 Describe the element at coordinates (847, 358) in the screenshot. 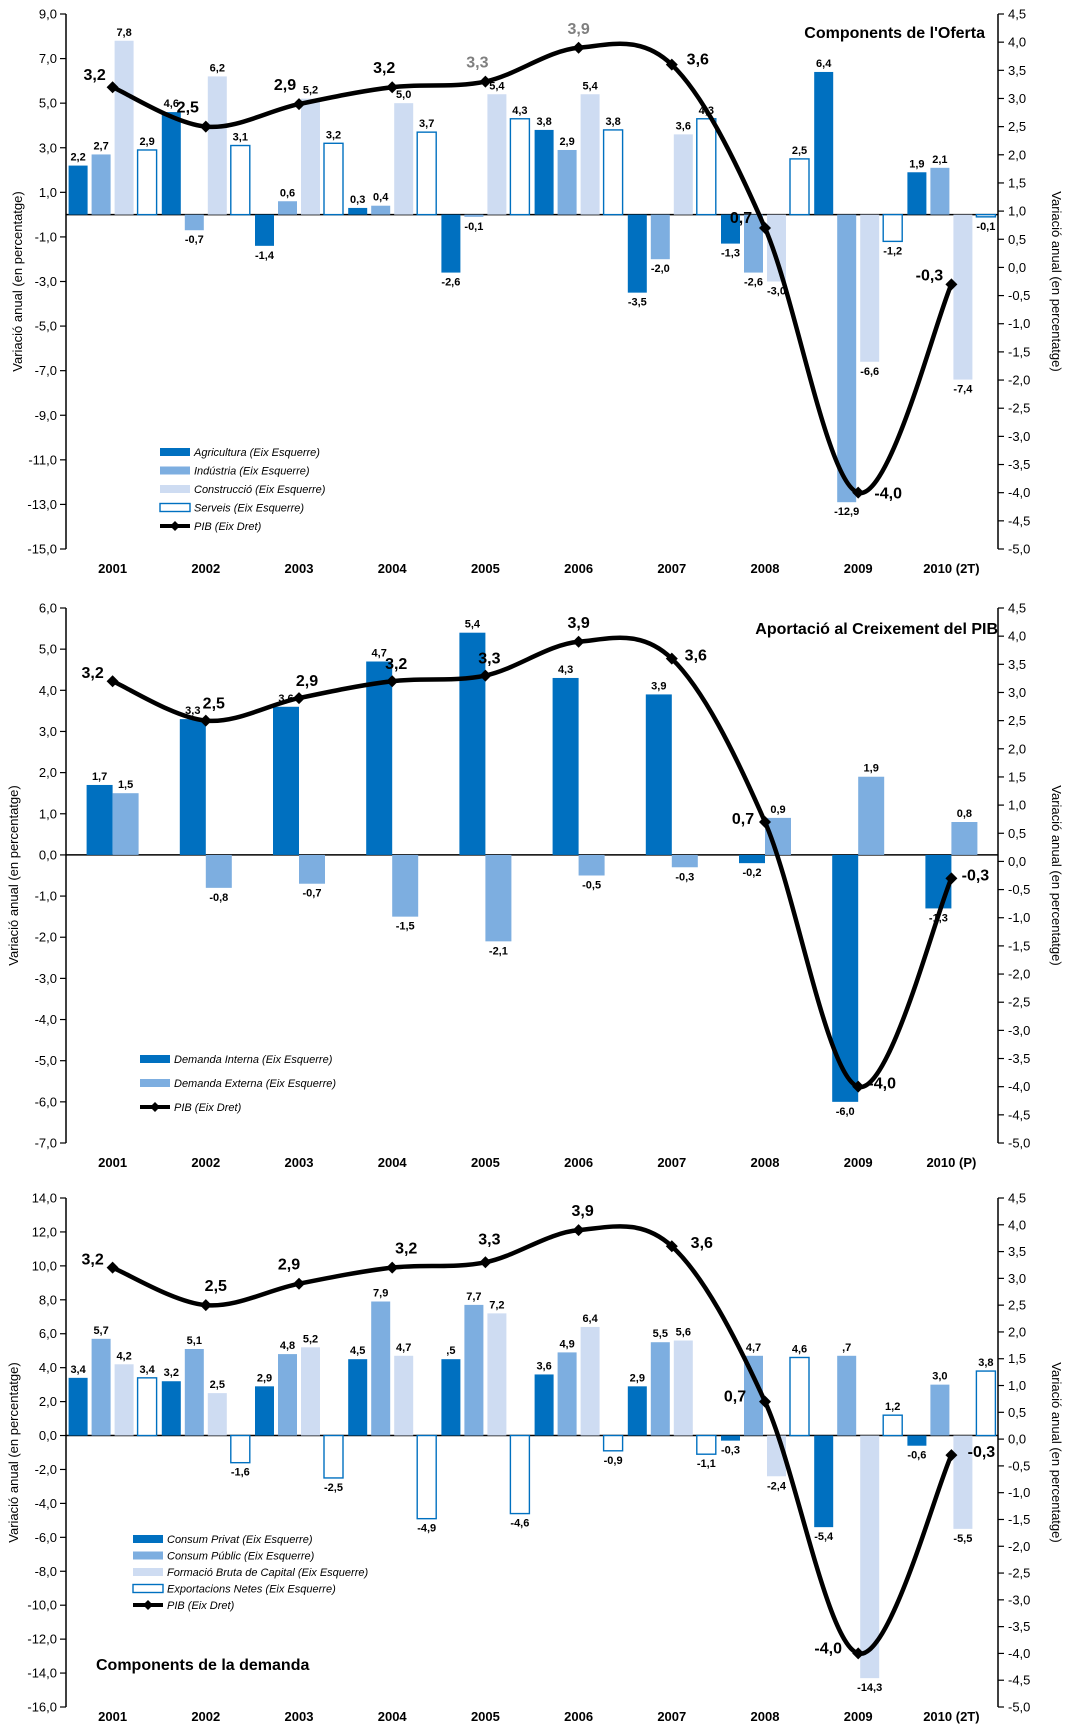

I see `bar-ind-stria-2009` at that location.